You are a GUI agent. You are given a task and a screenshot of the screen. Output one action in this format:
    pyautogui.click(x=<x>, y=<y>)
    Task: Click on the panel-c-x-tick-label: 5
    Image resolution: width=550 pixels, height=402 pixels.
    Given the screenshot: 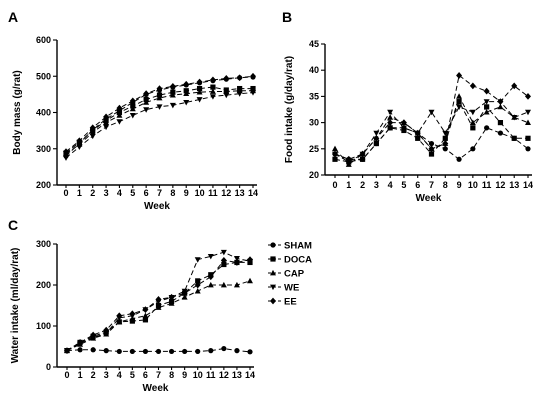 What is the action you would take?
    pyautogui.click(x=132, y=375)
    